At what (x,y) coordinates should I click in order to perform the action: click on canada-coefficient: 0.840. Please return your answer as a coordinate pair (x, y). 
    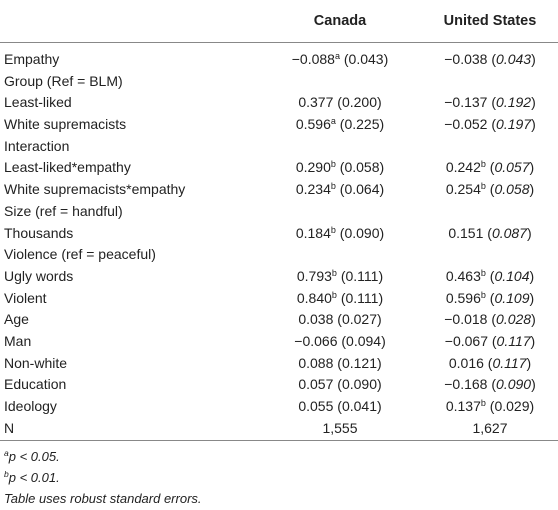
    Looking at the image, I should click on (314, 297).